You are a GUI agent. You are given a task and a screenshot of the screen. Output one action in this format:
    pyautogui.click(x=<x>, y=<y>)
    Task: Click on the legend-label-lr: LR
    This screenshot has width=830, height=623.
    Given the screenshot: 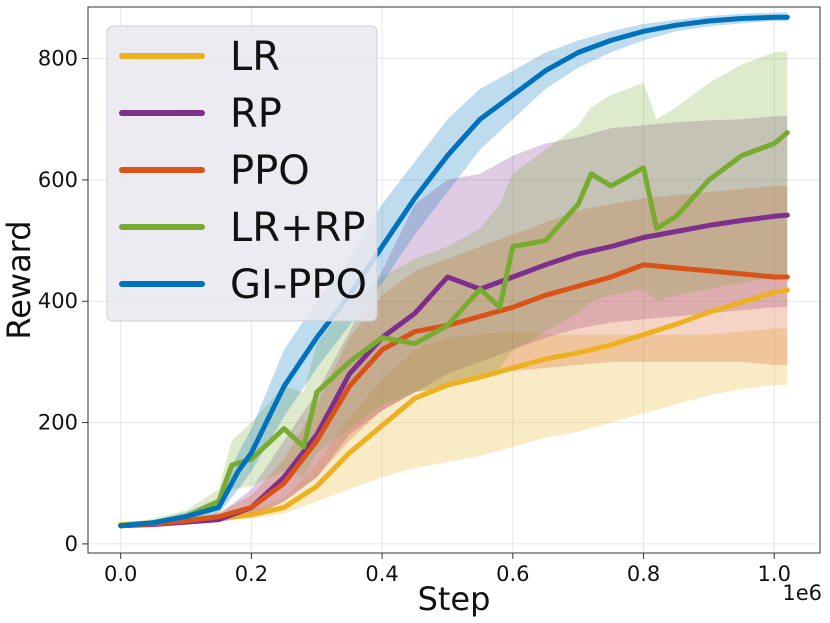 What is the action you would take?
    pyautogui.click(x=255, y=57)
    